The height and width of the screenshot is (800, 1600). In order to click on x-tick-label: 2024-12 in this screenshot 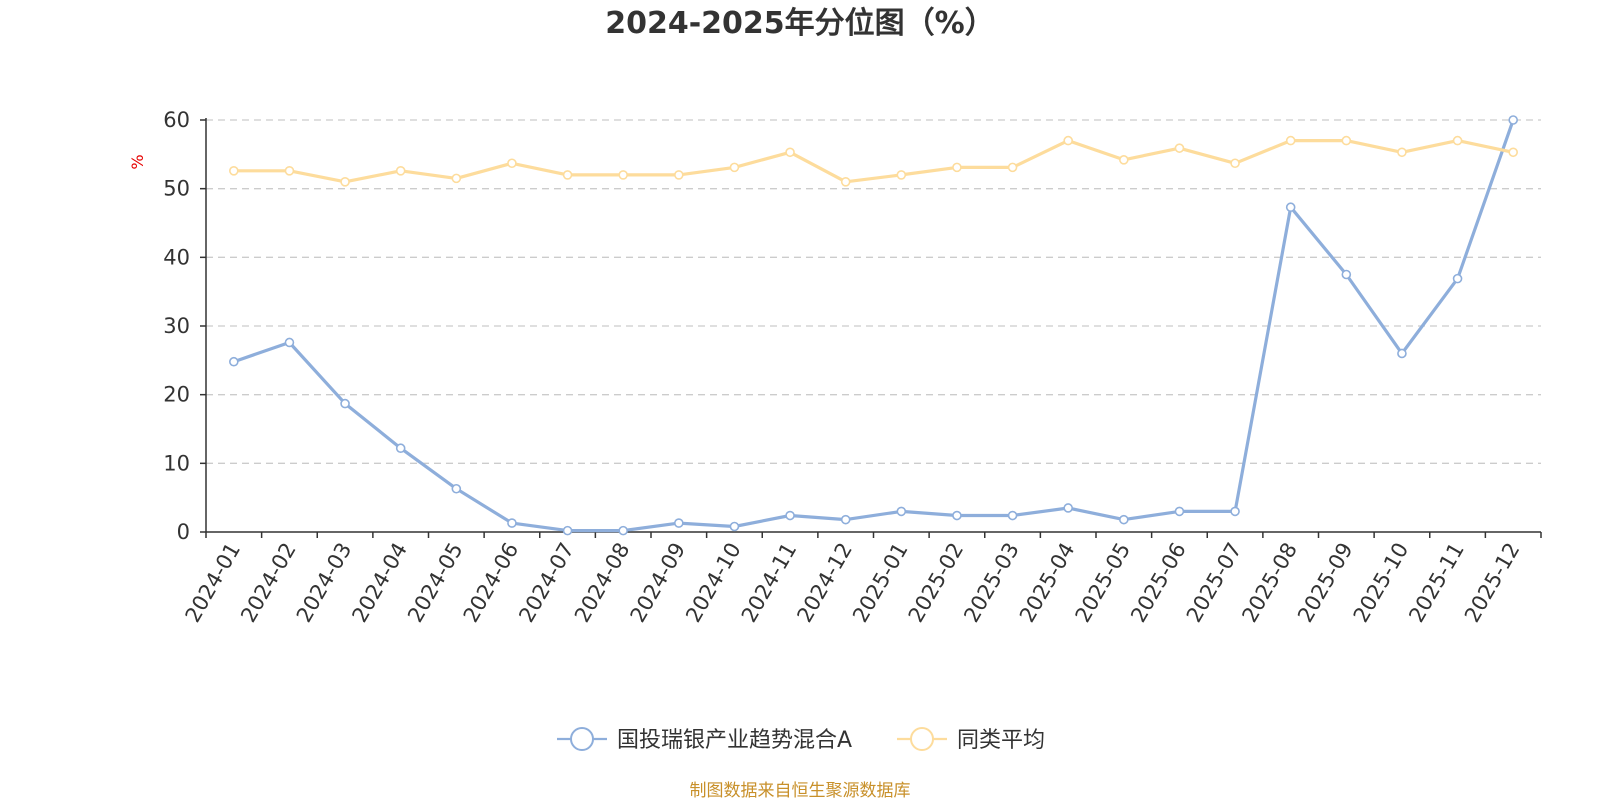, I will do `click(824, 583)`.